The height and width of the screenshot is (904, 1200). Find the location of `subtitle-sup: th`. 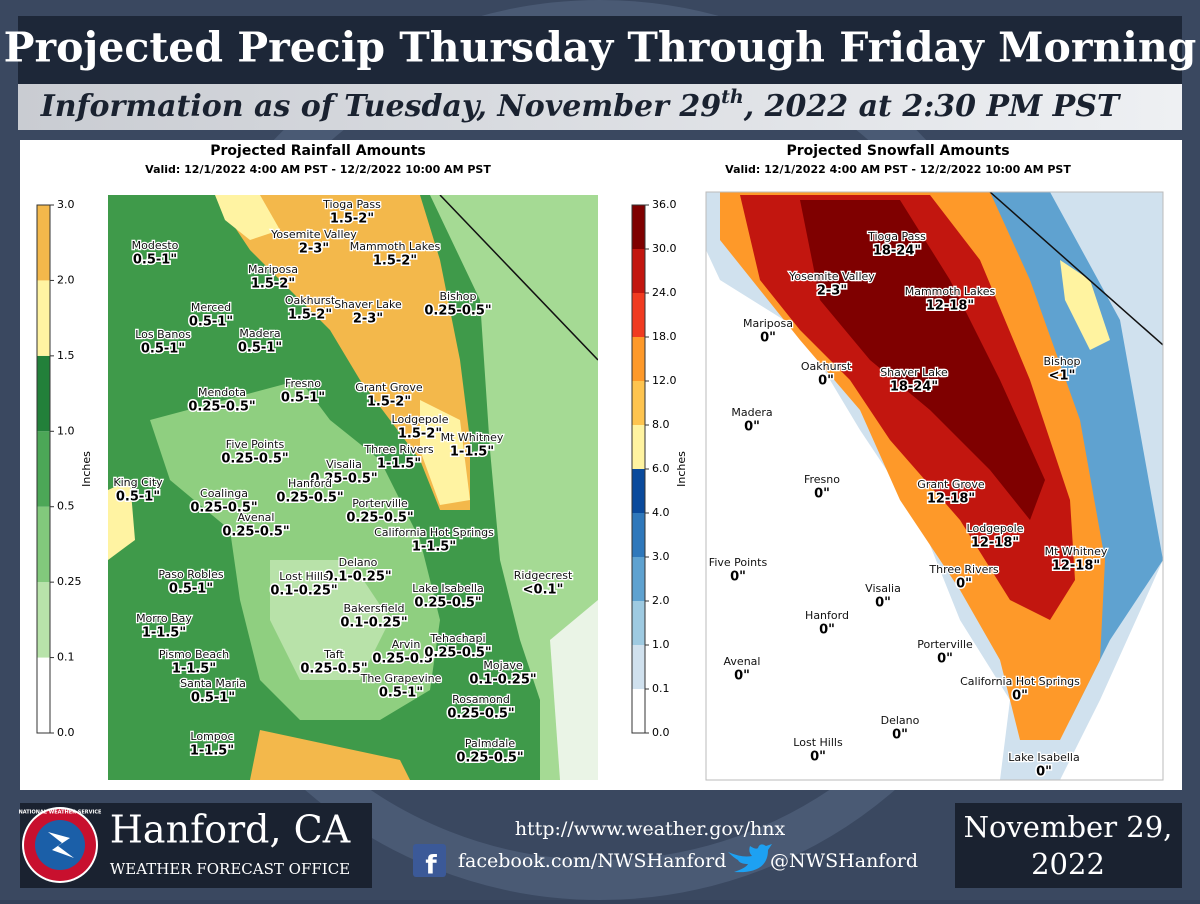

subtitle-sup: th is located at coordinates (732, 97).